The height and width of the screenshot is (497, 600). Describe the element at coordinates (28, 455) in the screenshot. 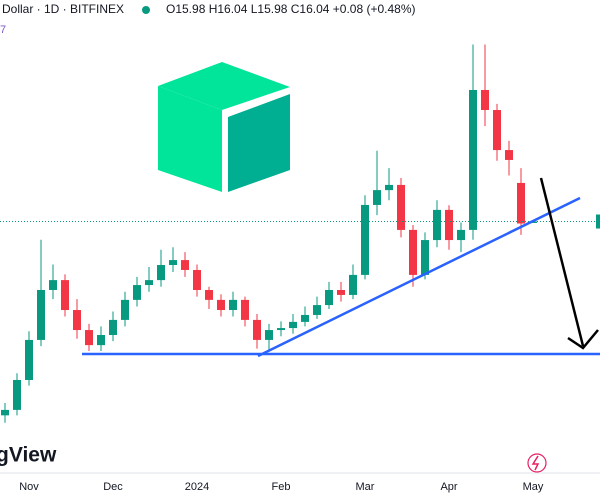

I see `watermark: gView` at that location.